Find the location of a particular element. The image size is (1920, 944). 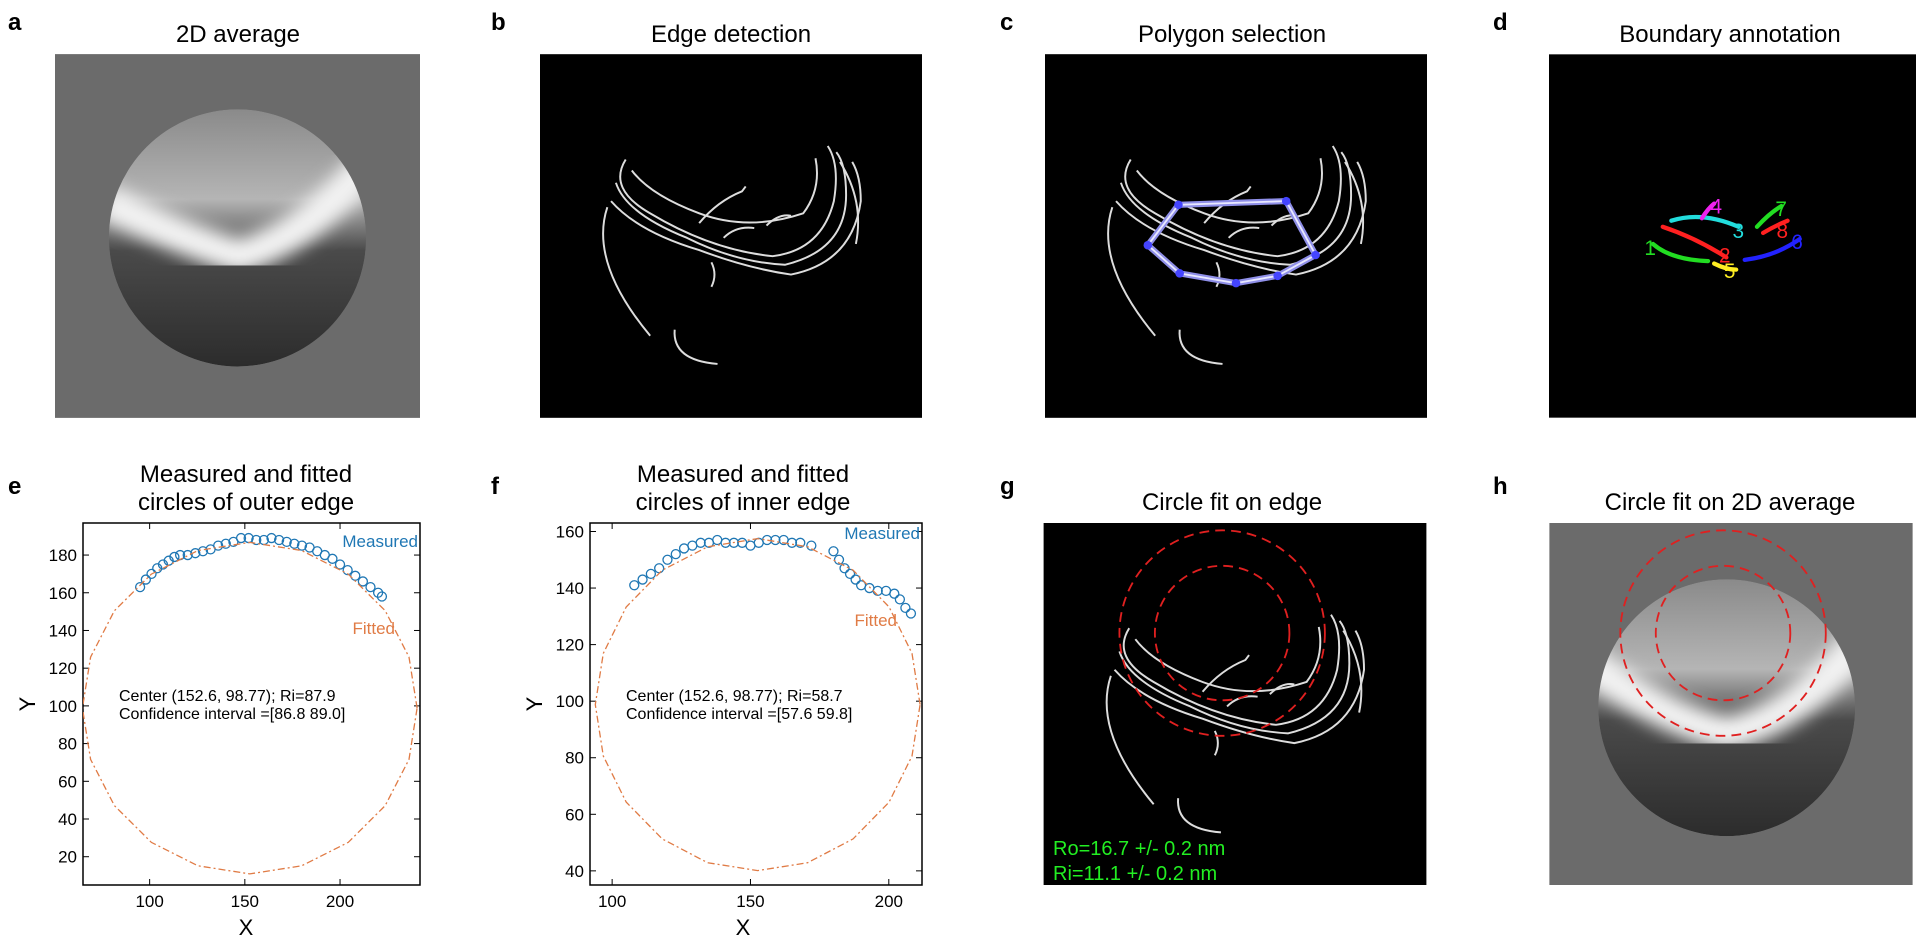

image-polygon is located at coordinates (1236, 236).